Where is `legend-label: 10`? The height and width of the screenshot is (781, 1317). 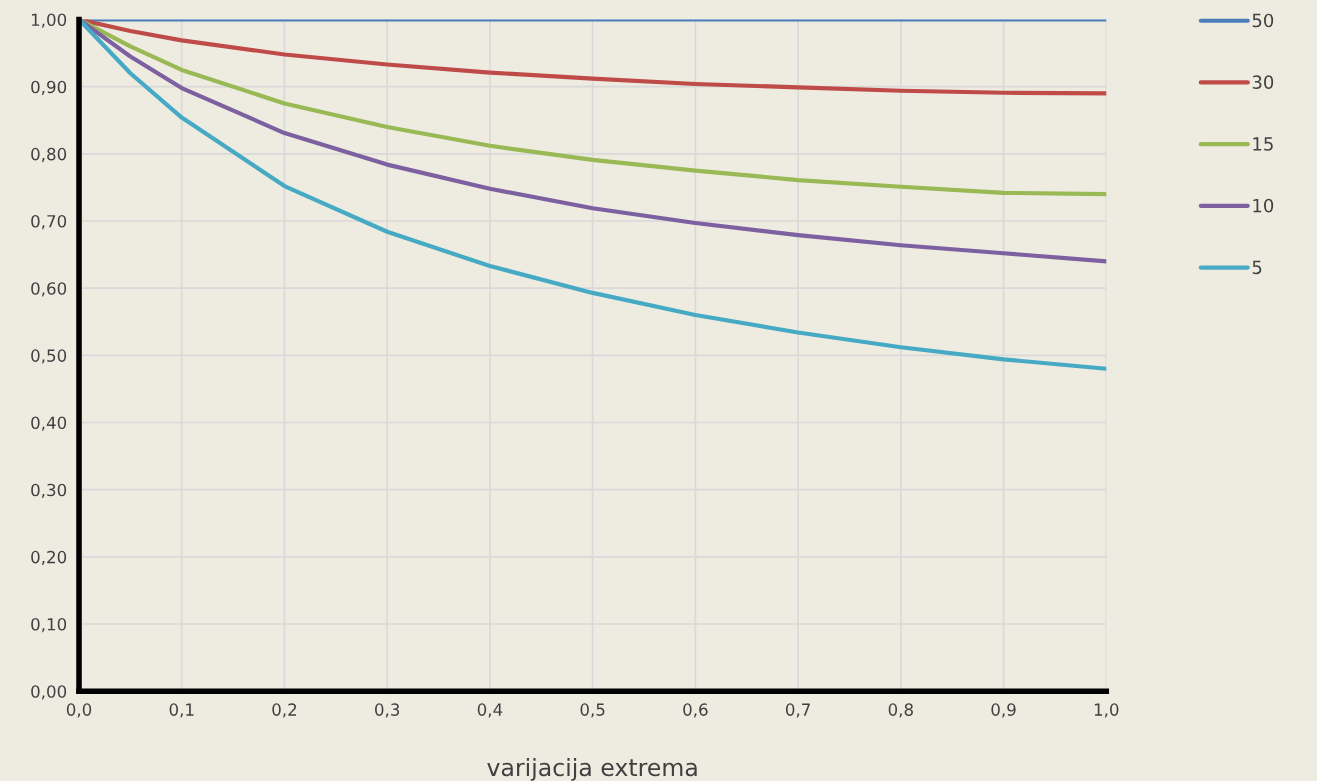
legend-label: 10 is located at coordinates (1263, 205).